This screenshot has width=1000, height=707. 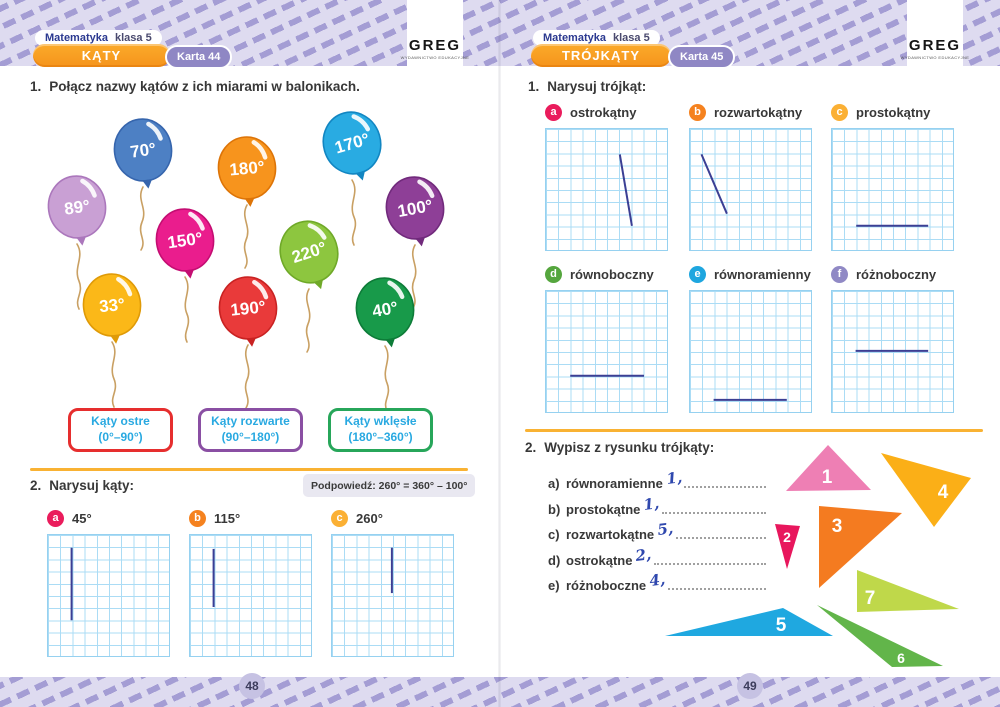 I want to click on drawn-segment, so click(x=713, y=183).